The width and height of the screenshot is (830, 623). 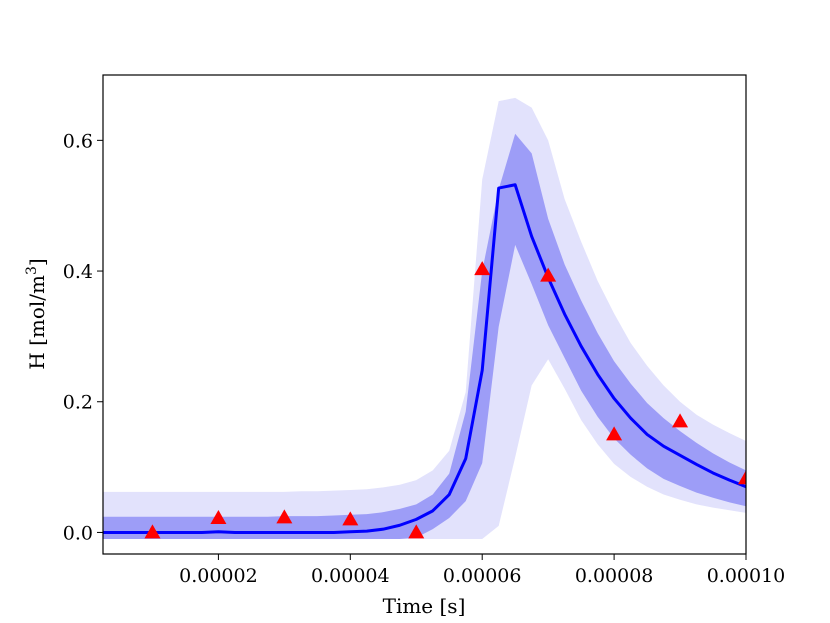 What do you see at coordinates (78, 403) in the screenshot?
I see `y-tick-label: 0.2` at bounding box center [78, 403].